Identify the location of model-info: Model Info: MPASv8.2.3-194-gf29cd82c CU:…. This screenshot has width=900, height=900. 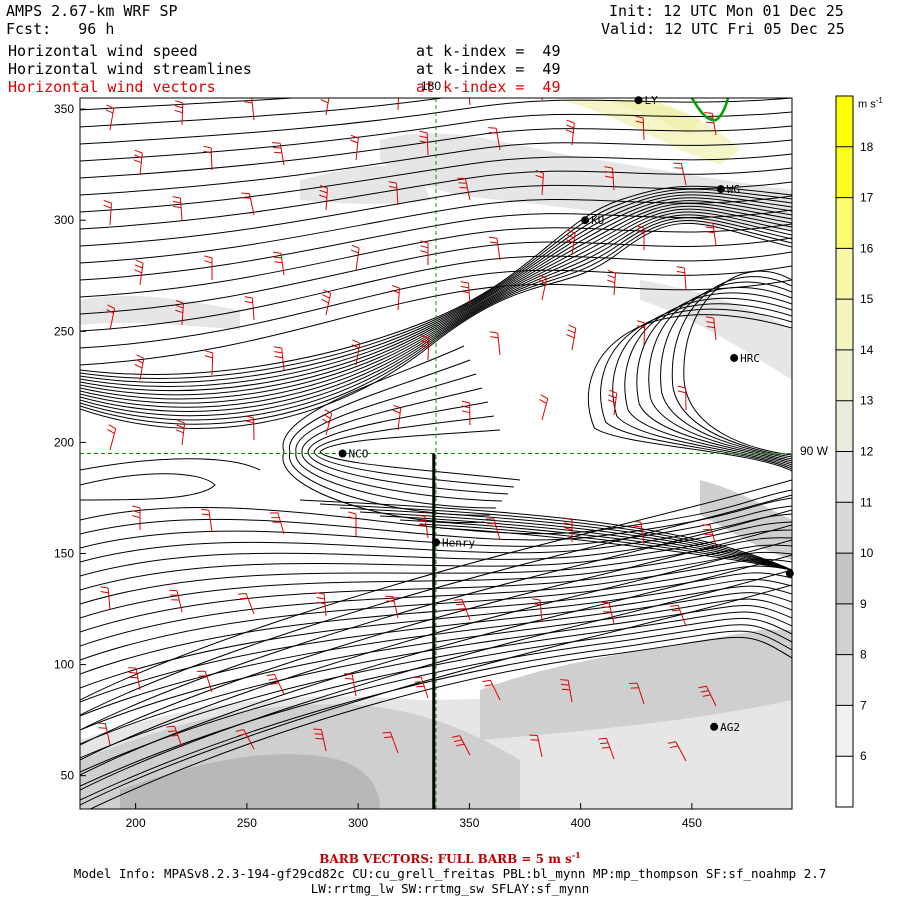
(450, 873).